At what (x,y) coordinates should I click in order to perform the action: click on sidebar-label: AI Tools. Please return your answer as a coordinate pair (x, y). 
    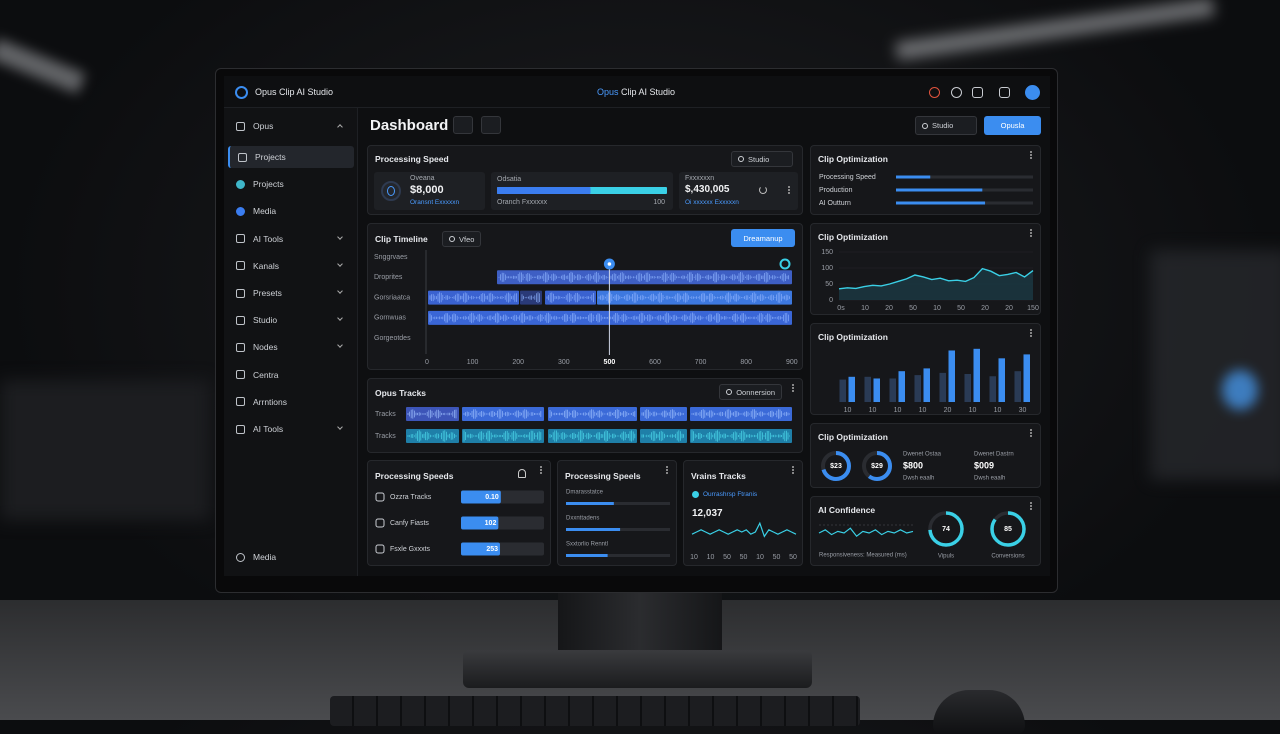
    Looking at the image, I should click on (268, 429).